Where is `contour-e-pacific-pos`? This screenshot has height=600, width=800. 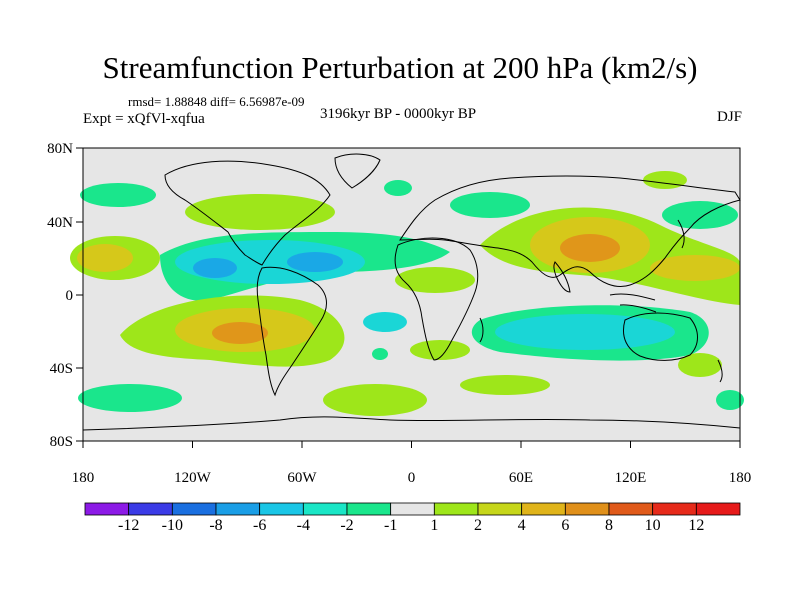 contour-e-pacific-pos is located at coordinates (695, 268).